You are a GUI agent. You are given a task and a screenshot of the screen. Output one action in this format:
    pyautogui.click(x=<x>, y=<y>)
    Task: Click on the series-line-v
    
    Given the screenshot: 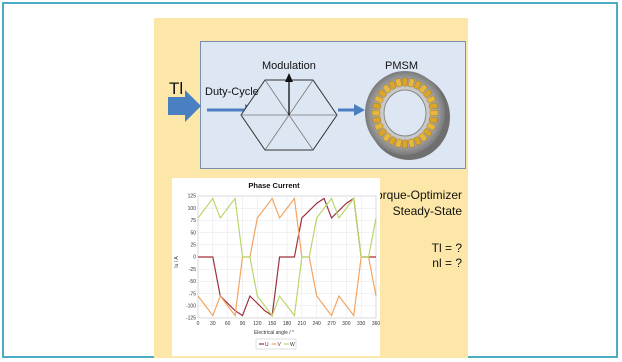 What is the action you would take?
    pyautogui.click(x=287, y=257)
    